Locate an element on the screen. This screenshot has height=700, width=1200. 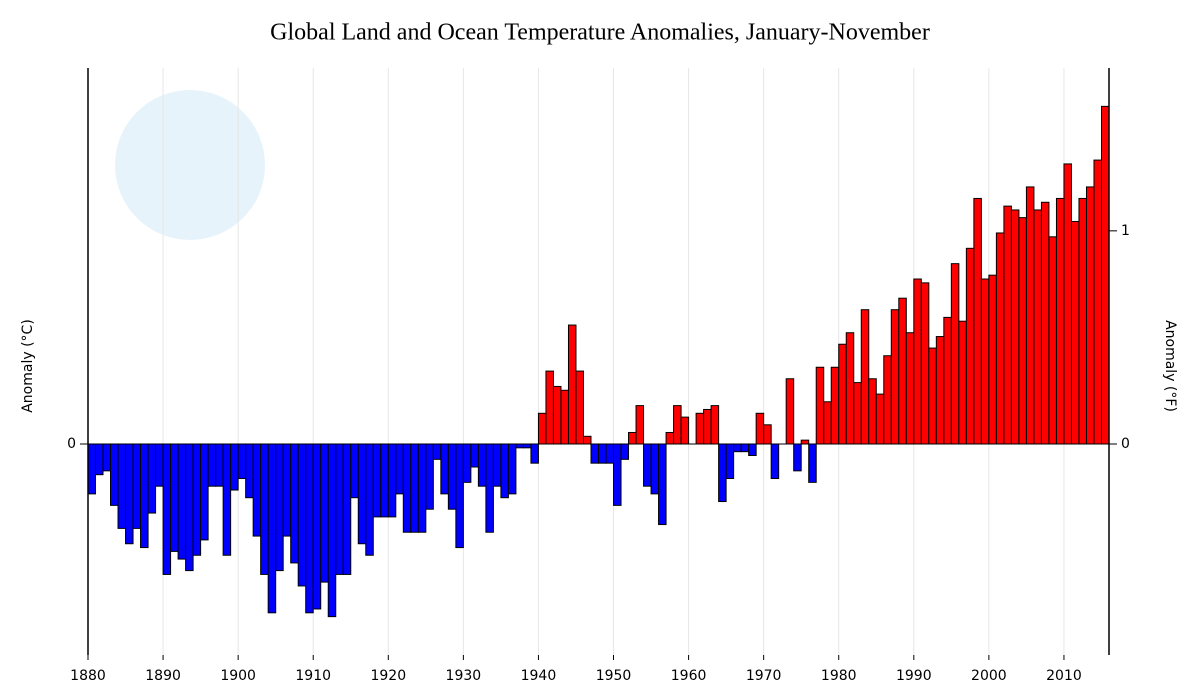
x-tick-label: 1880 is located at coordinates (88, 676).